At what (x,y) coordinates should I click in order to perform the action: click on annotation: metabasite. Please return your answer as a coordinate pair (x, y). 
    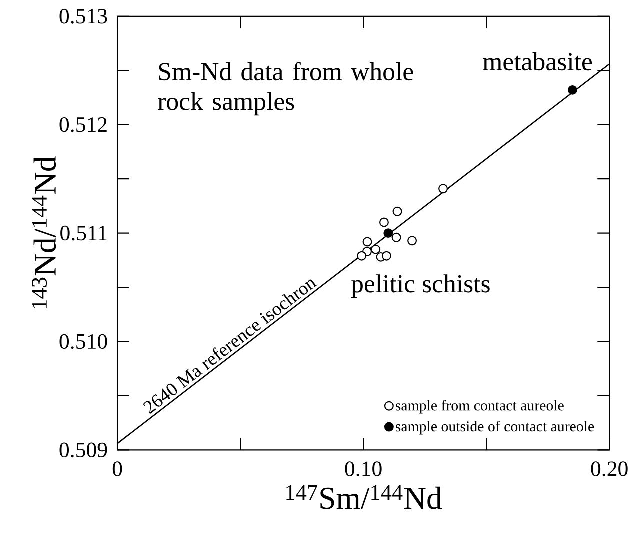
    Looking at the image, I should click on (537, 61).